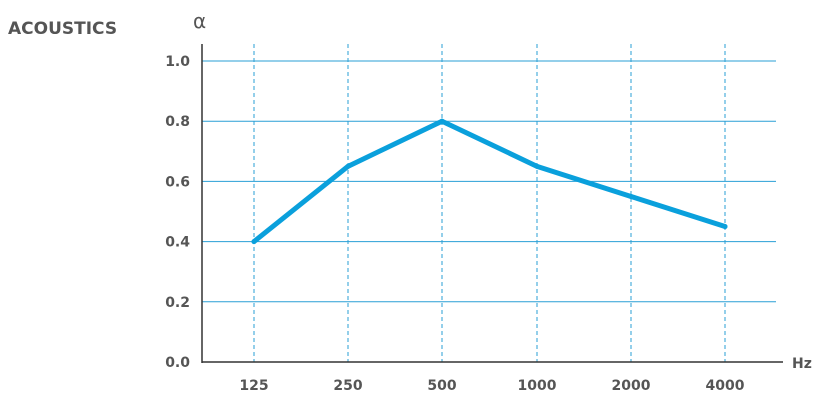 The image size is (816, 408). I want to click on y-tick-label: 0.0, so click(177, 363).